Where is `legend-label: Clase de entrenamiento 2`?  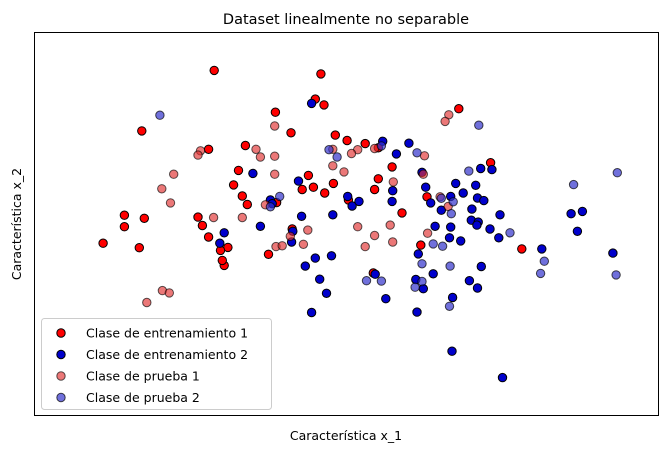 legend-label: Clase de entrenamiento 2 is located at coordinates (167, 354).